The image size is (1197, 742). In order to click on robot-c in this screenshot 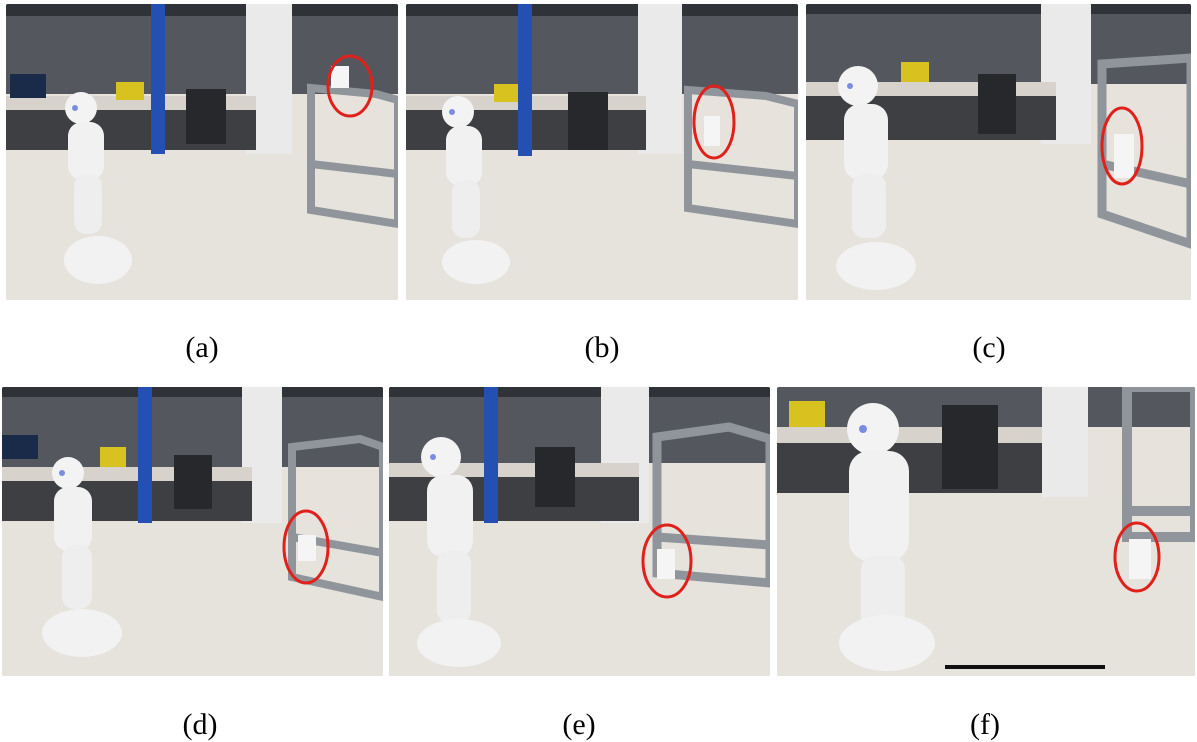, I will do `click(876, 178)`.